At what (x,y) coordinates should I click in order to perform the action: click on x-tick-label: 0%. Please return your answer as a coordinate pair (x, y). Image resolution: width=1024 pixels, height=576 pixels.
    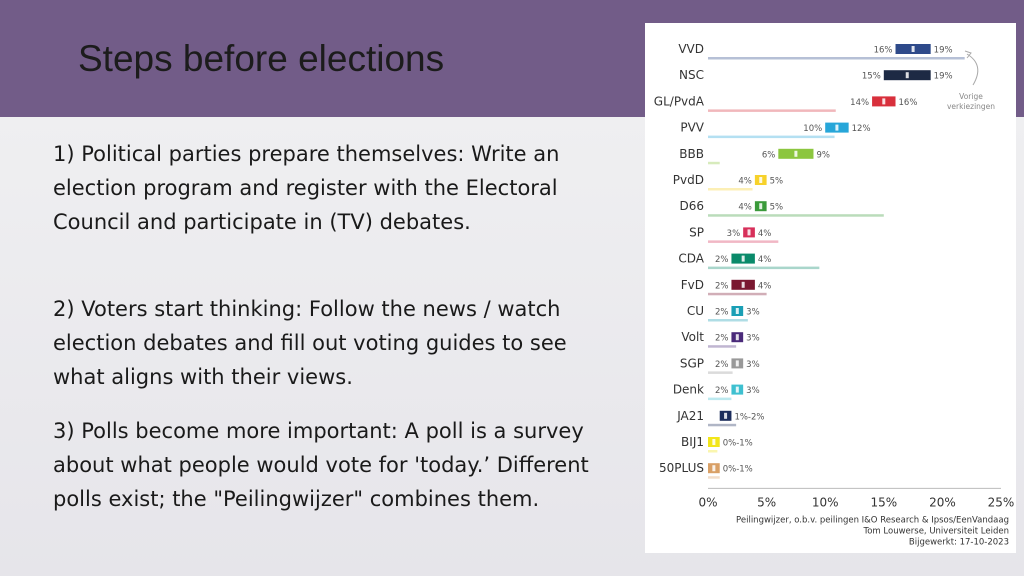
    Looking at the image, I should click on (707, 502).